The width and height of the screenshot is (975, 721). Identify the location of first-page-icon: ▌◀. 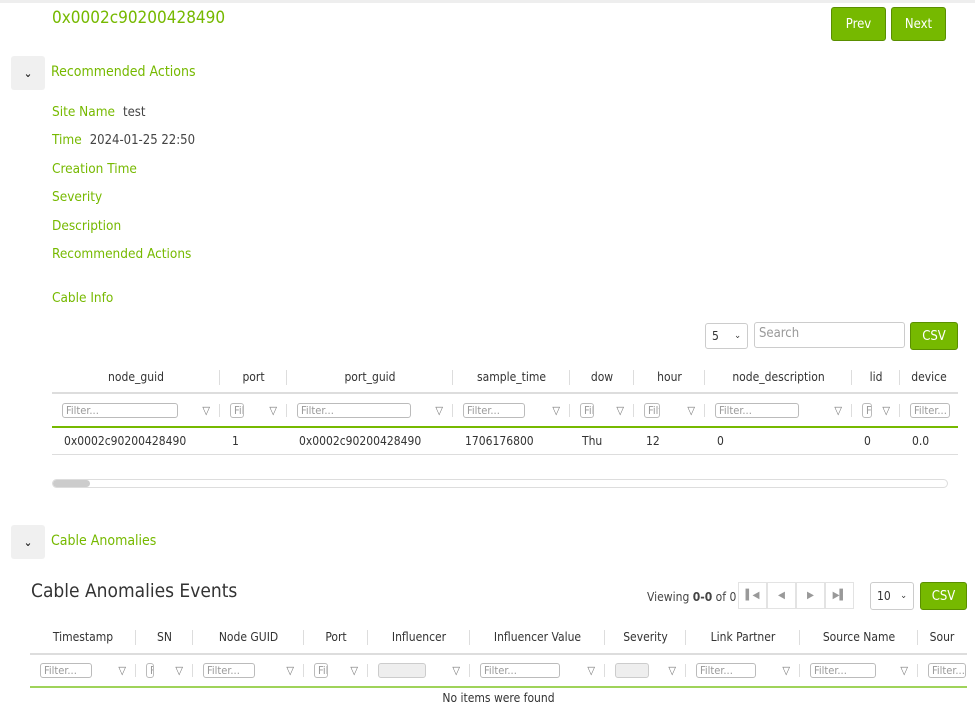
(752, 595).